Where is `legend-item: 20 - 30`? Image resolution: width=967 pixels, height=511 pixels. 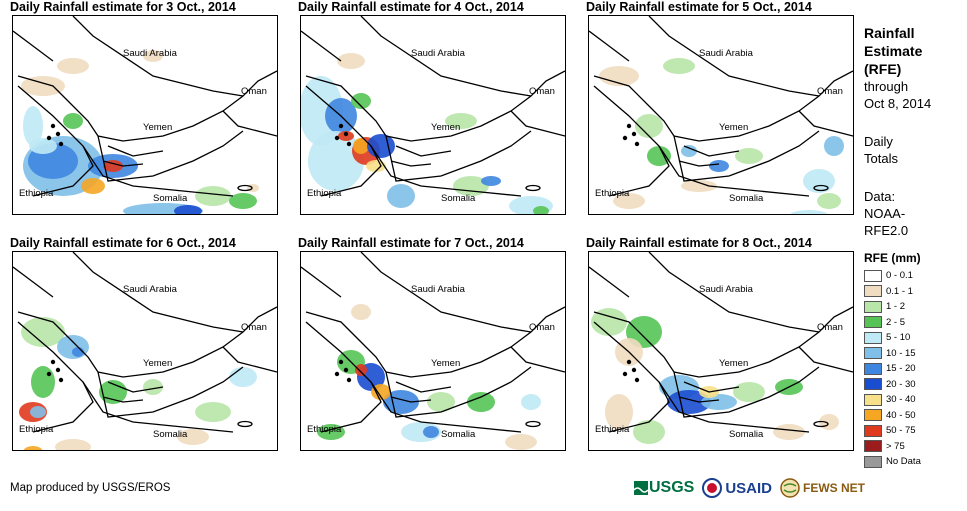 legend-item: 20 - 30 is located at coordinates (892, 385).